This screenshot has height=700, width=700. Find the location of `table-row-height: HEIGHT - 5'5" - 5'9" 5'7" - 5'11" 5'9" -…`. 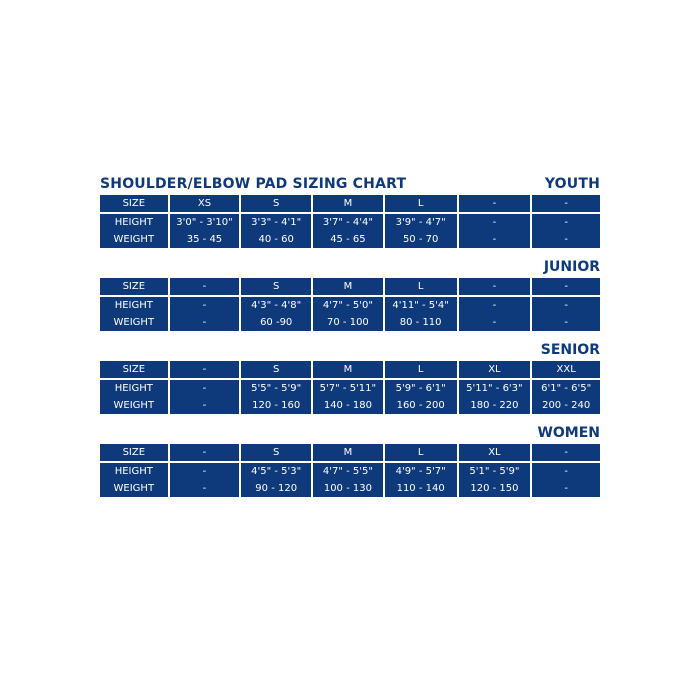

table-row-height: HEIGHT - 5'5" - 5'9" 5'7" - 5'11" 5'9" -… is located at coordinates (350, 388).